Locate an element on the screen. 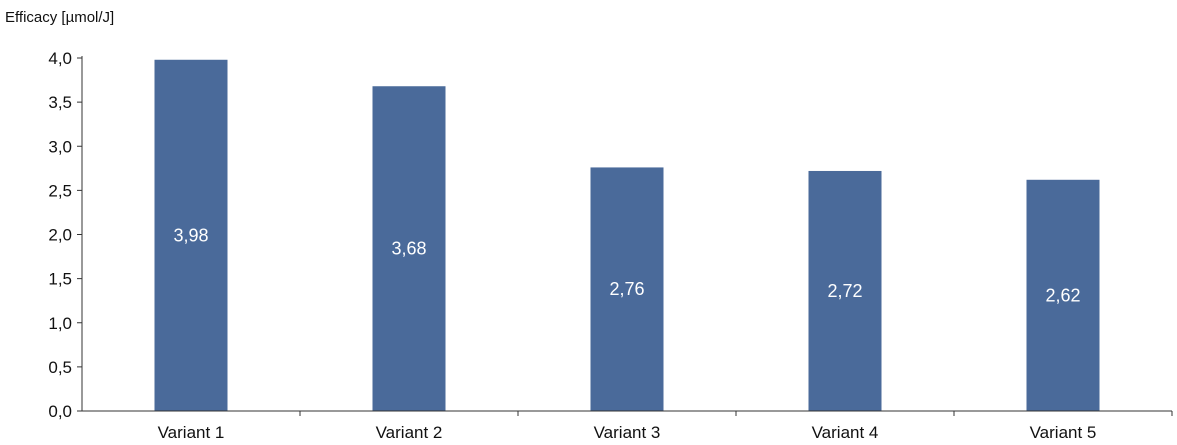 This screenshot has height=445, width=1177. y-tick-label: 3,5 is located at coordinates (60, 102).